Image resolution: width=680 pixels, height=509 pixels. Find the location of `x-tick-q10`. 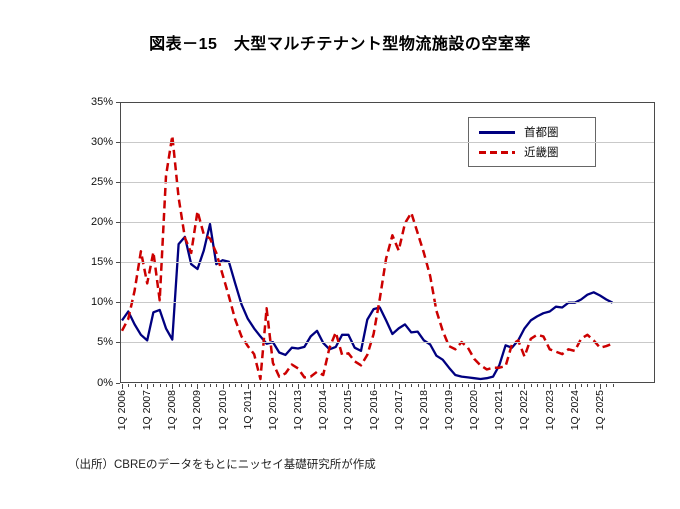

x-tick-q10 is located at coordinates (185, 385).